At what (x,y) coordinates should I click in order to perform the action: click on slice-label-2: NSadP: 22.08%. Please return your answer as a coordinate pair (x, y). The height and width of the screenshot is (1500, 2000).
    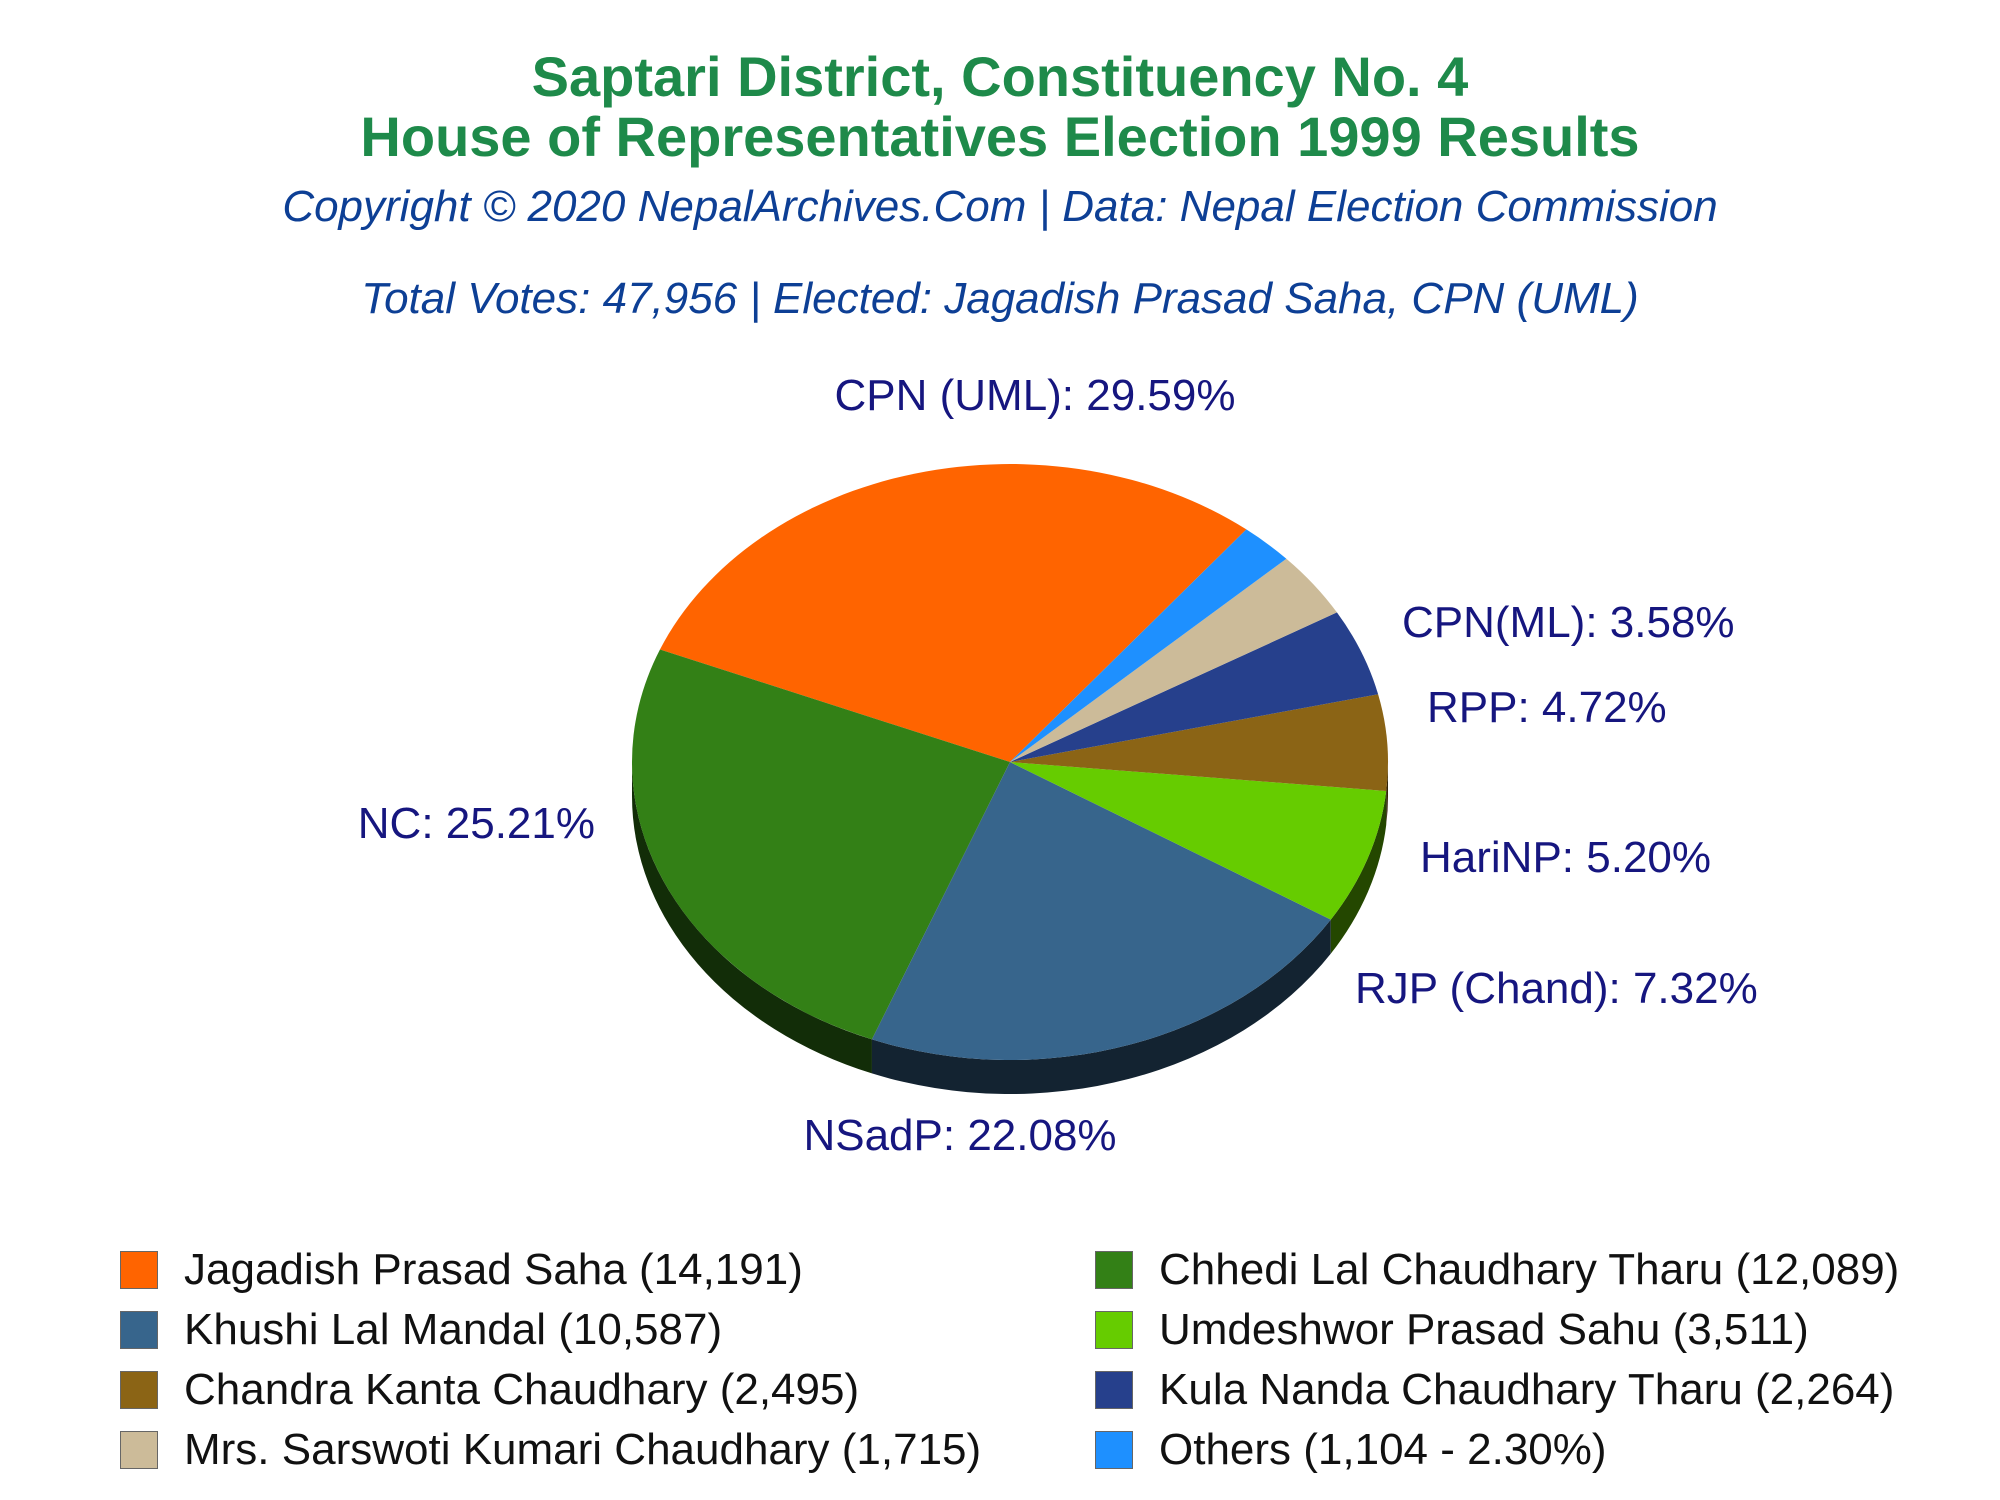
    Looking at the image, I should click on (959, 1135).